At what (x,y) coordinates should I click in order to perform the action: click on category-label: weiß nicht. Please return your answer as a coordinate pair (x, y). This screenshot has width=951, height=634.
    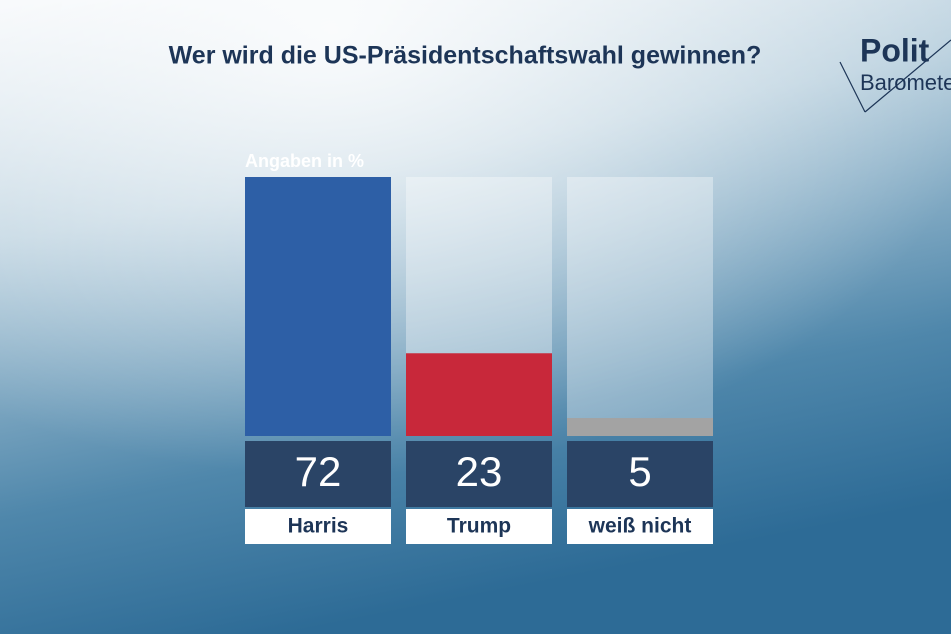
    Looking at the image, I should click on (640, 526).